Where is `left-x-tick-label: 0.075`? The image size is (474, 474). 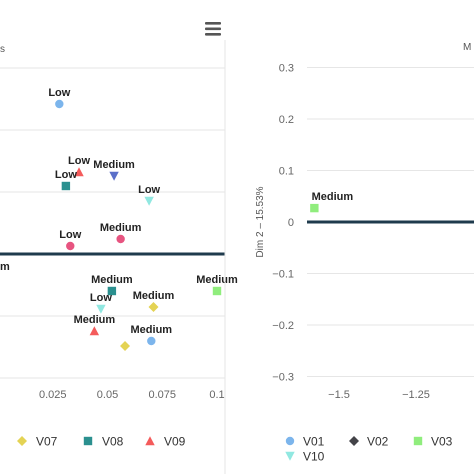 left-x-tick-label: 0.075 is located at coordinates (162, 395).